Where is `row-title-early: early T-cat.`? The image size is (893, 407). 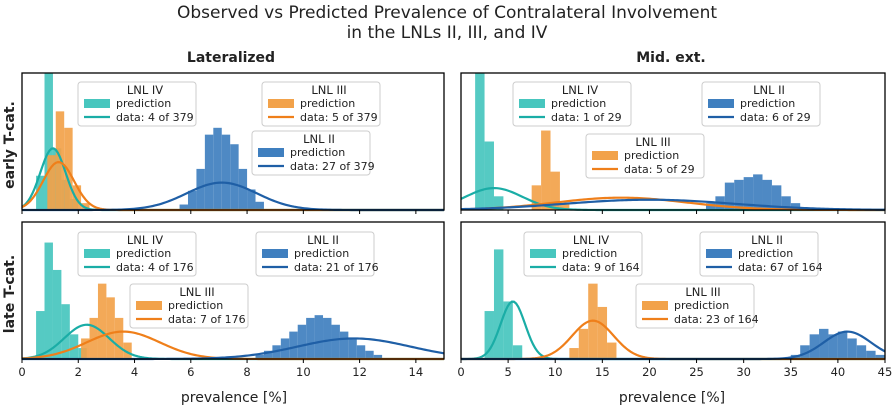
row-title-early: early T-cat. is located at coordinates (10, 145).